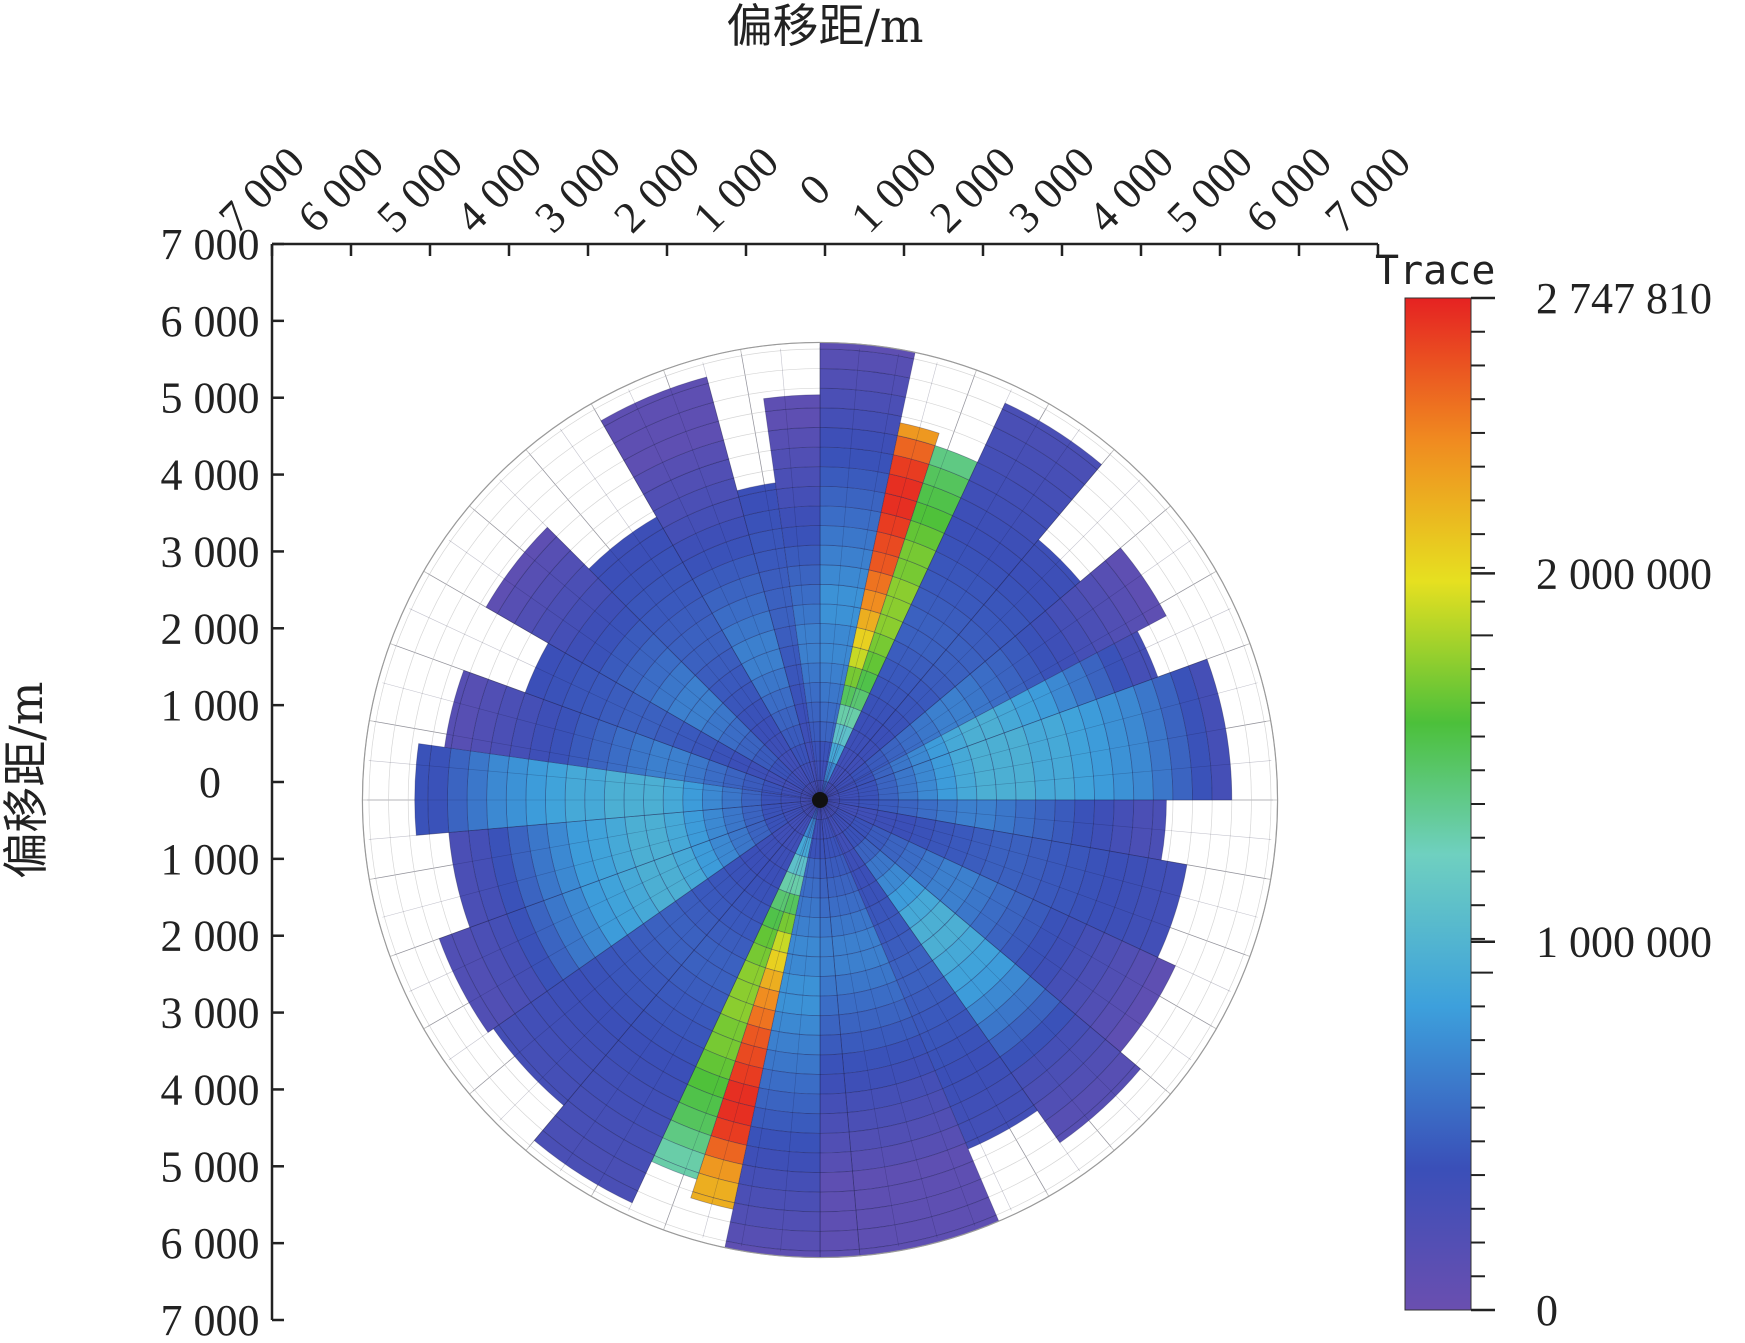 The width and height of the screenshot is (1745, 1343). I want to click on y-tick-label: 1 000, so click(210, 705).